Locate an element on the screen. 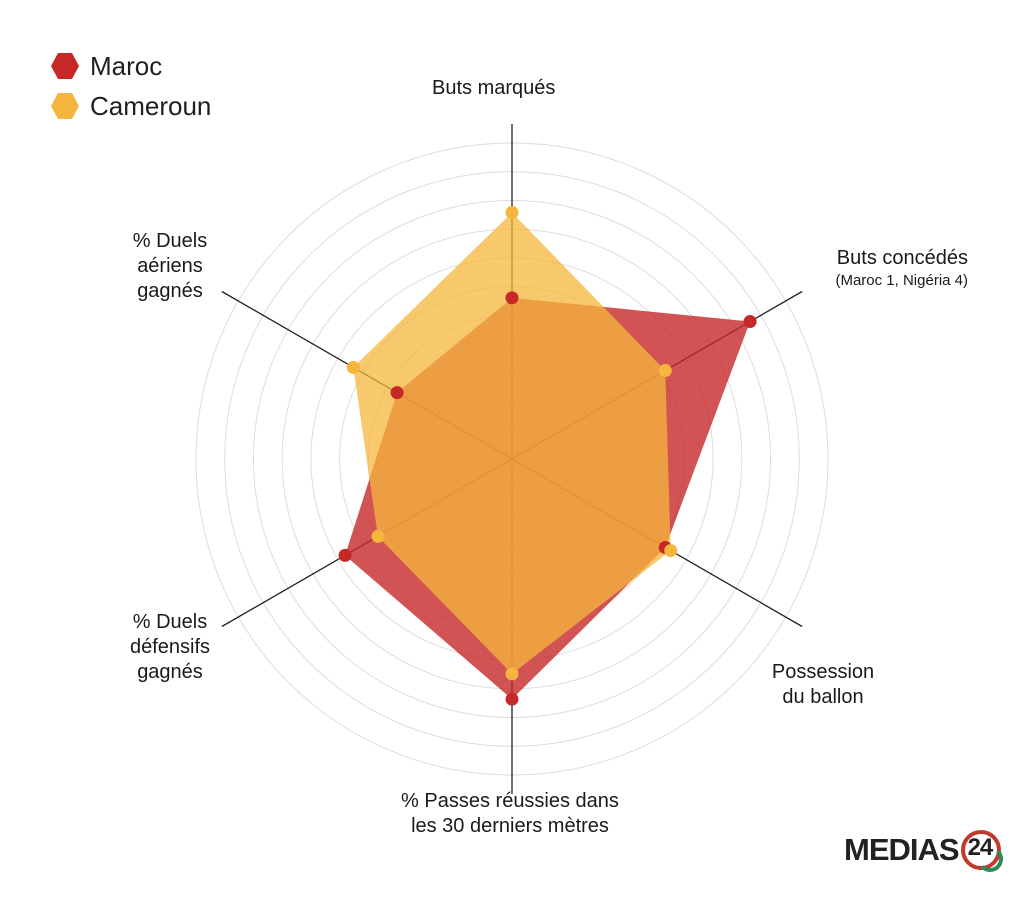 This screenshot has height=901, width=1024. axis-label-buts-concedes: Buts concédés (Maroc 1, Nigéria 4) is located at coordinates (884, 268).